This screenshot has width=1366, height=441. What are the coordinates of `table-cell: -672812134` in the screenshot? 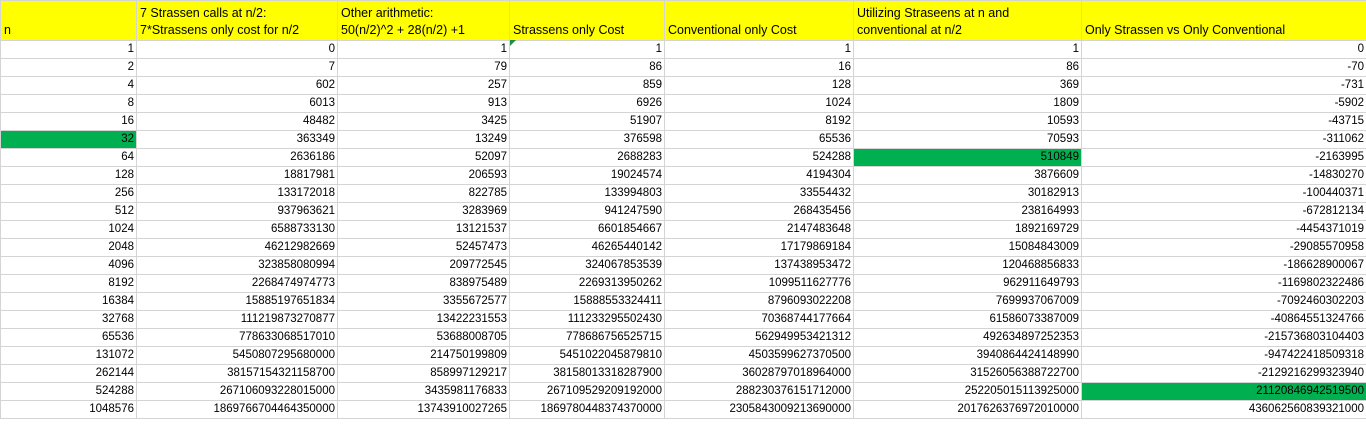 It's located at (1223, 211).